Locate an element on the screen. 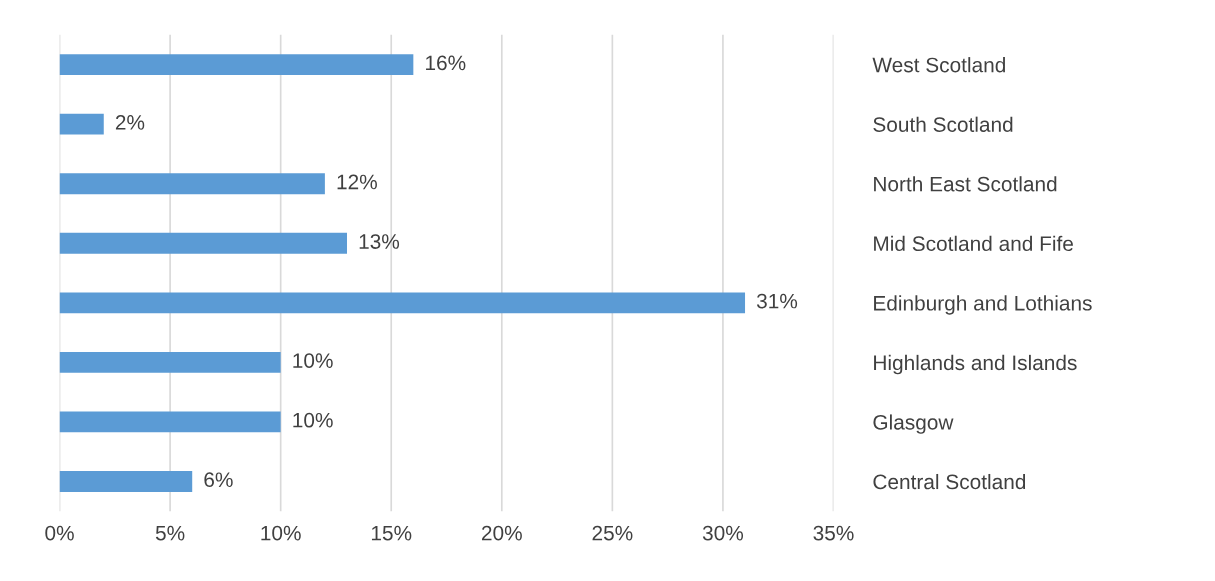 The height and width of the screenshot is (581, 1215). y-tick-label: Mid Scotland and Fife is located at coordinates (973, 243).